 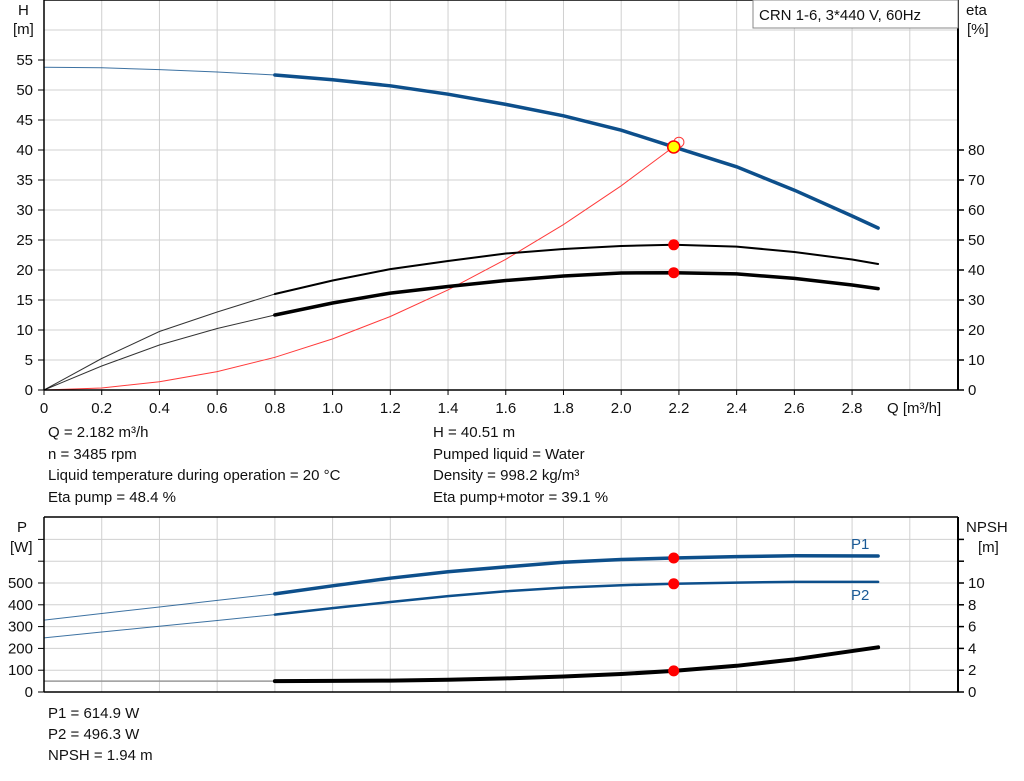 I want to click on p-tick-label: 0, so click(x=29, y=692).